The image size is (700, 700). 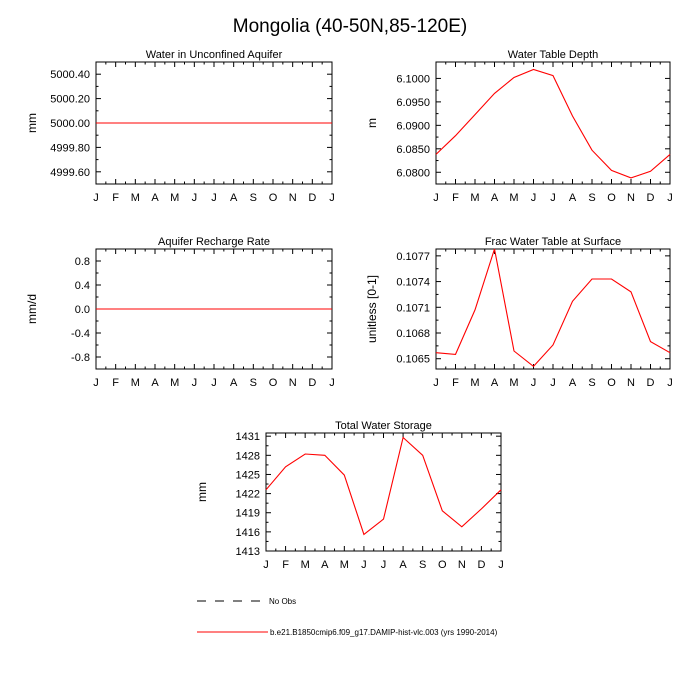 What do you see at coordinates (32, 309) in the screenshot?
I see `y-axis-label: mm/d` at bounding box center [32, 309].